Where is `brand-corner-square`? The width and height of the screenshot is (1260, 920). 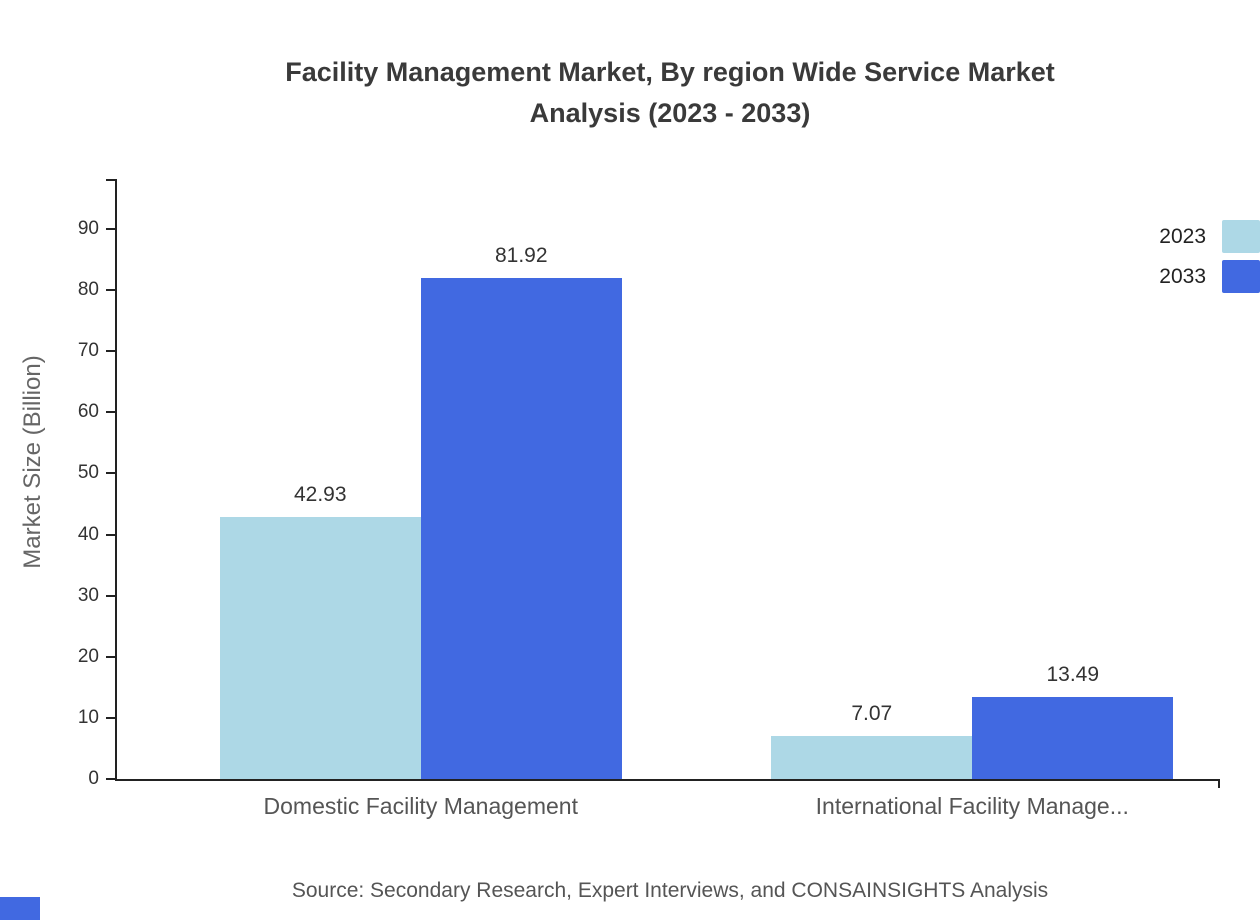 brand-corner-square is located at coordinates (20, 908).